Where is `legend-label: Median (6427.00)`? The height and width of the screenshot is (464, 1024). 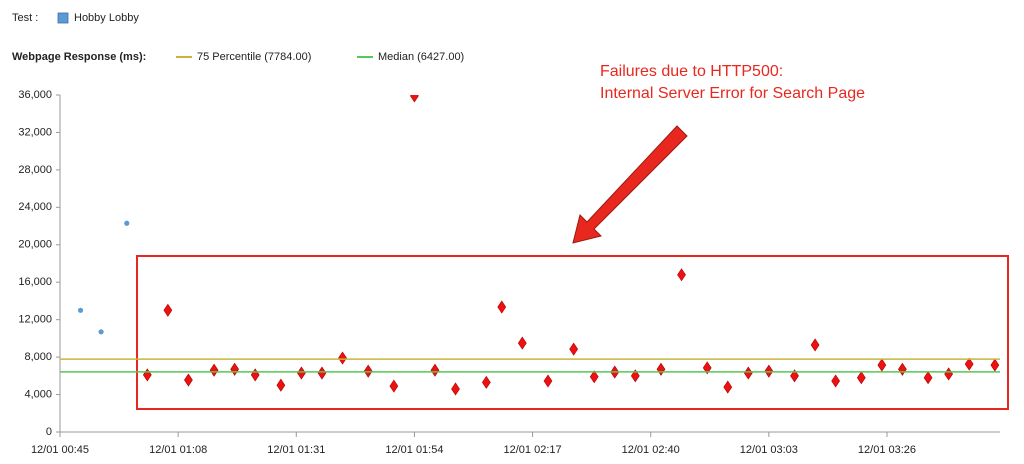 legend-label: Median (6427.00) is located at coordinates (421, 57).